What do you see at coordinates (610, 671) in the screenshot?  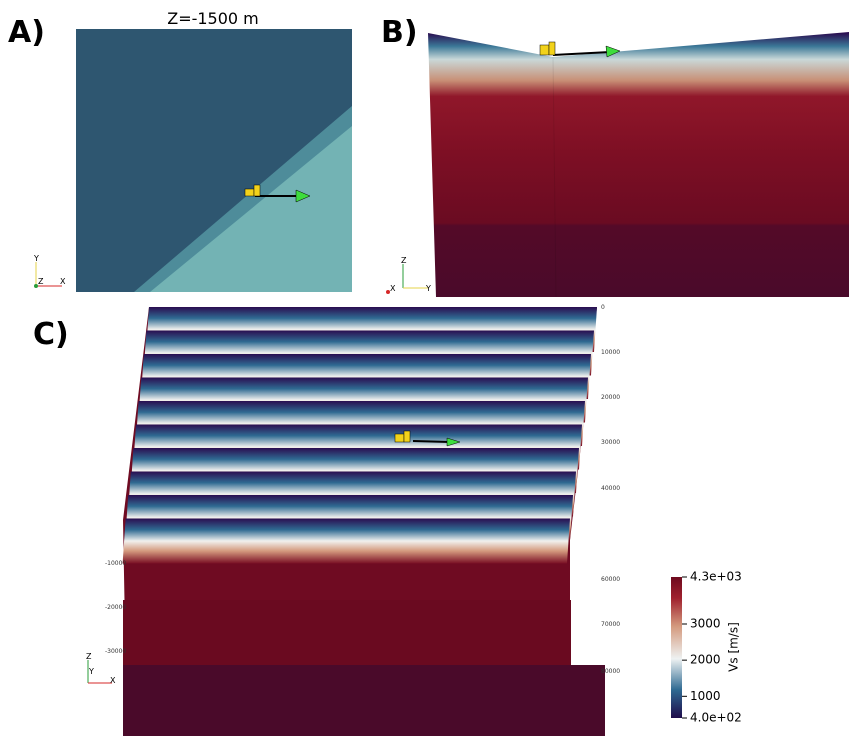 I see `axis-label: 80000` at bounding box center [610, 671].